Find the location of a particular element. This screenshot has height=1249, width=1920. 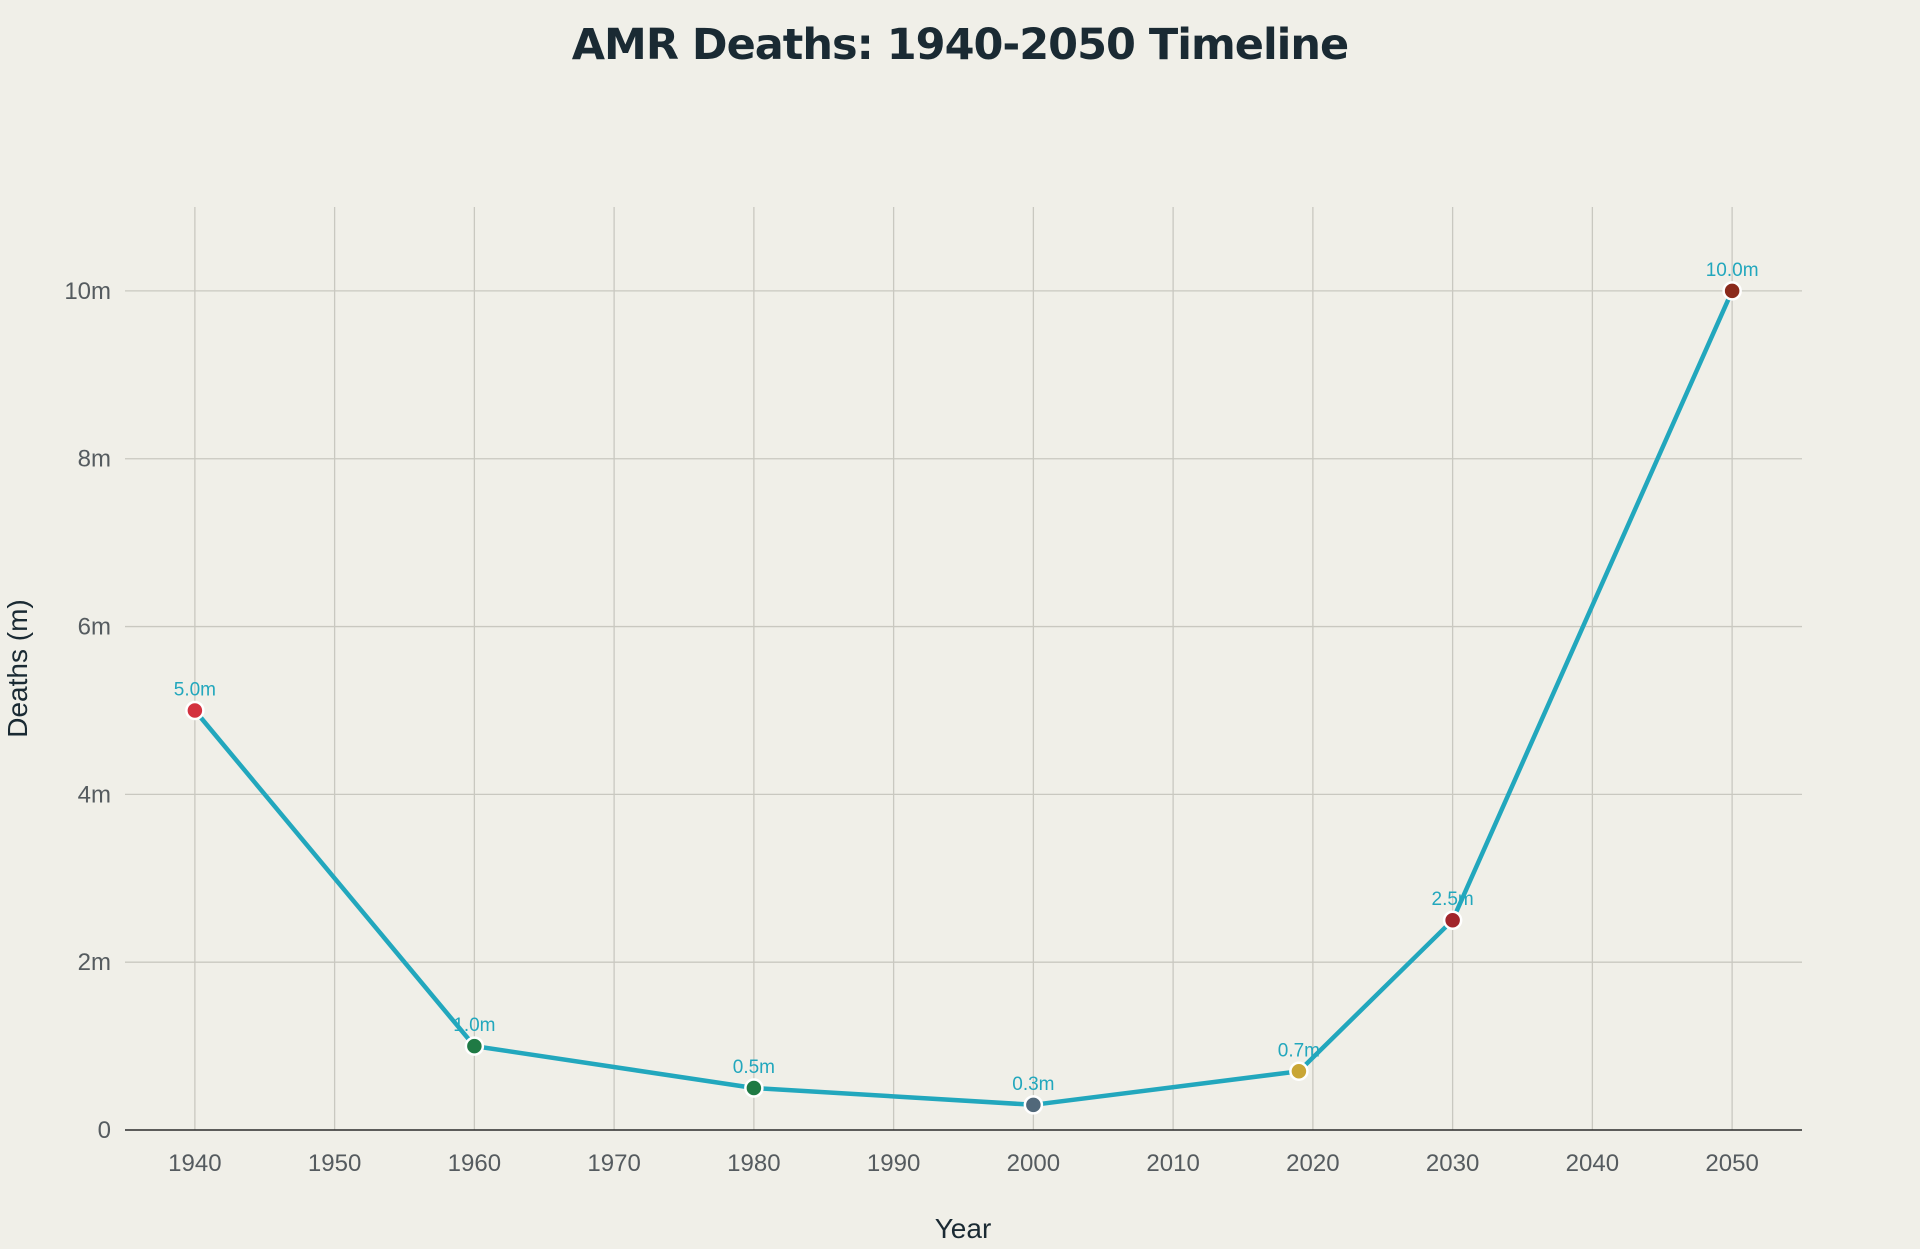

data-label: 0.7m is located at coordinates (1299, 1050).